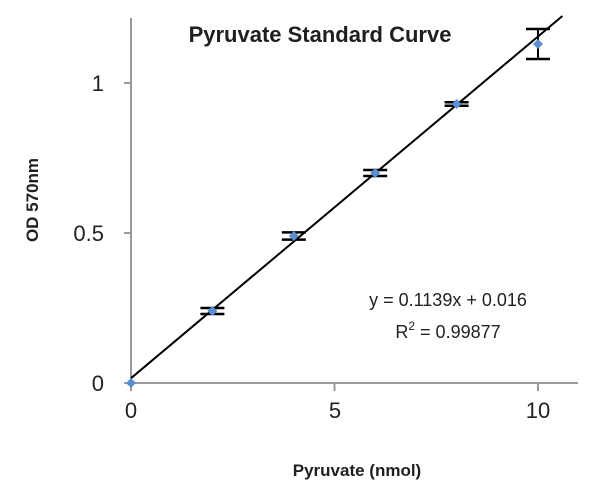 This screenshot has height=500, width=600. Describe the element at coordinates (357, 470) in the screenshot. I see `x-axis-title: Pyruvate (nmol)` at that location.